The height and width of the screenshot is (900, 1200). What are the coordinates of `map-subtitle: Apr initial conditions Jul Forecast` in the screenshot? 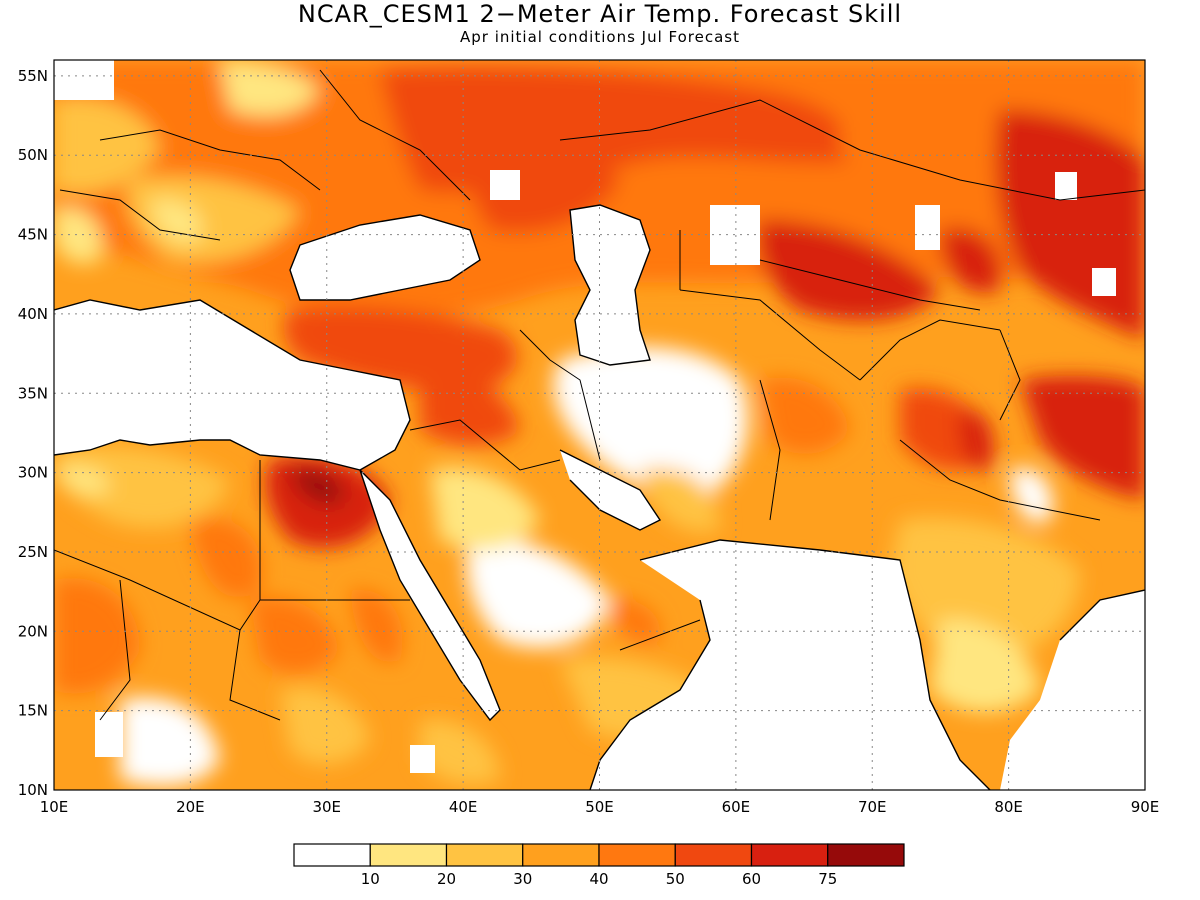 It's located at (599, 37).